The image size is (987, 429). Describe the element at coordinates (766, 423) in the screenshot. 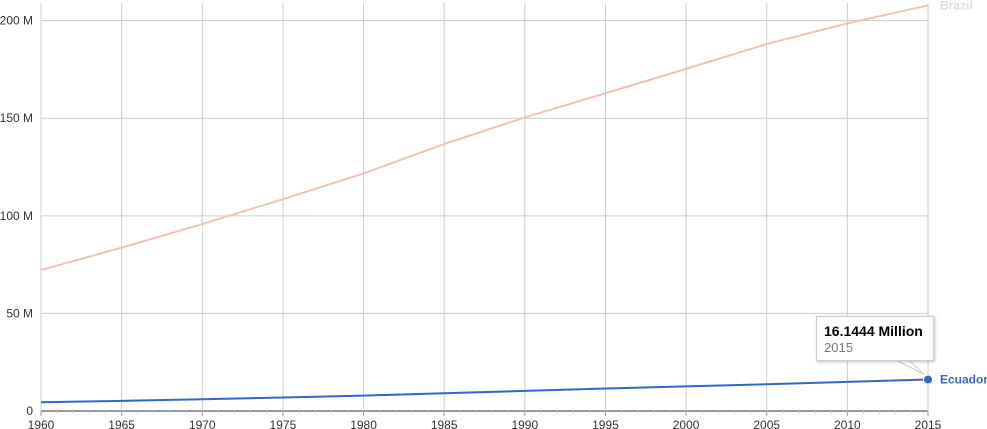

I see `x-tick-label: 2005` at that location.